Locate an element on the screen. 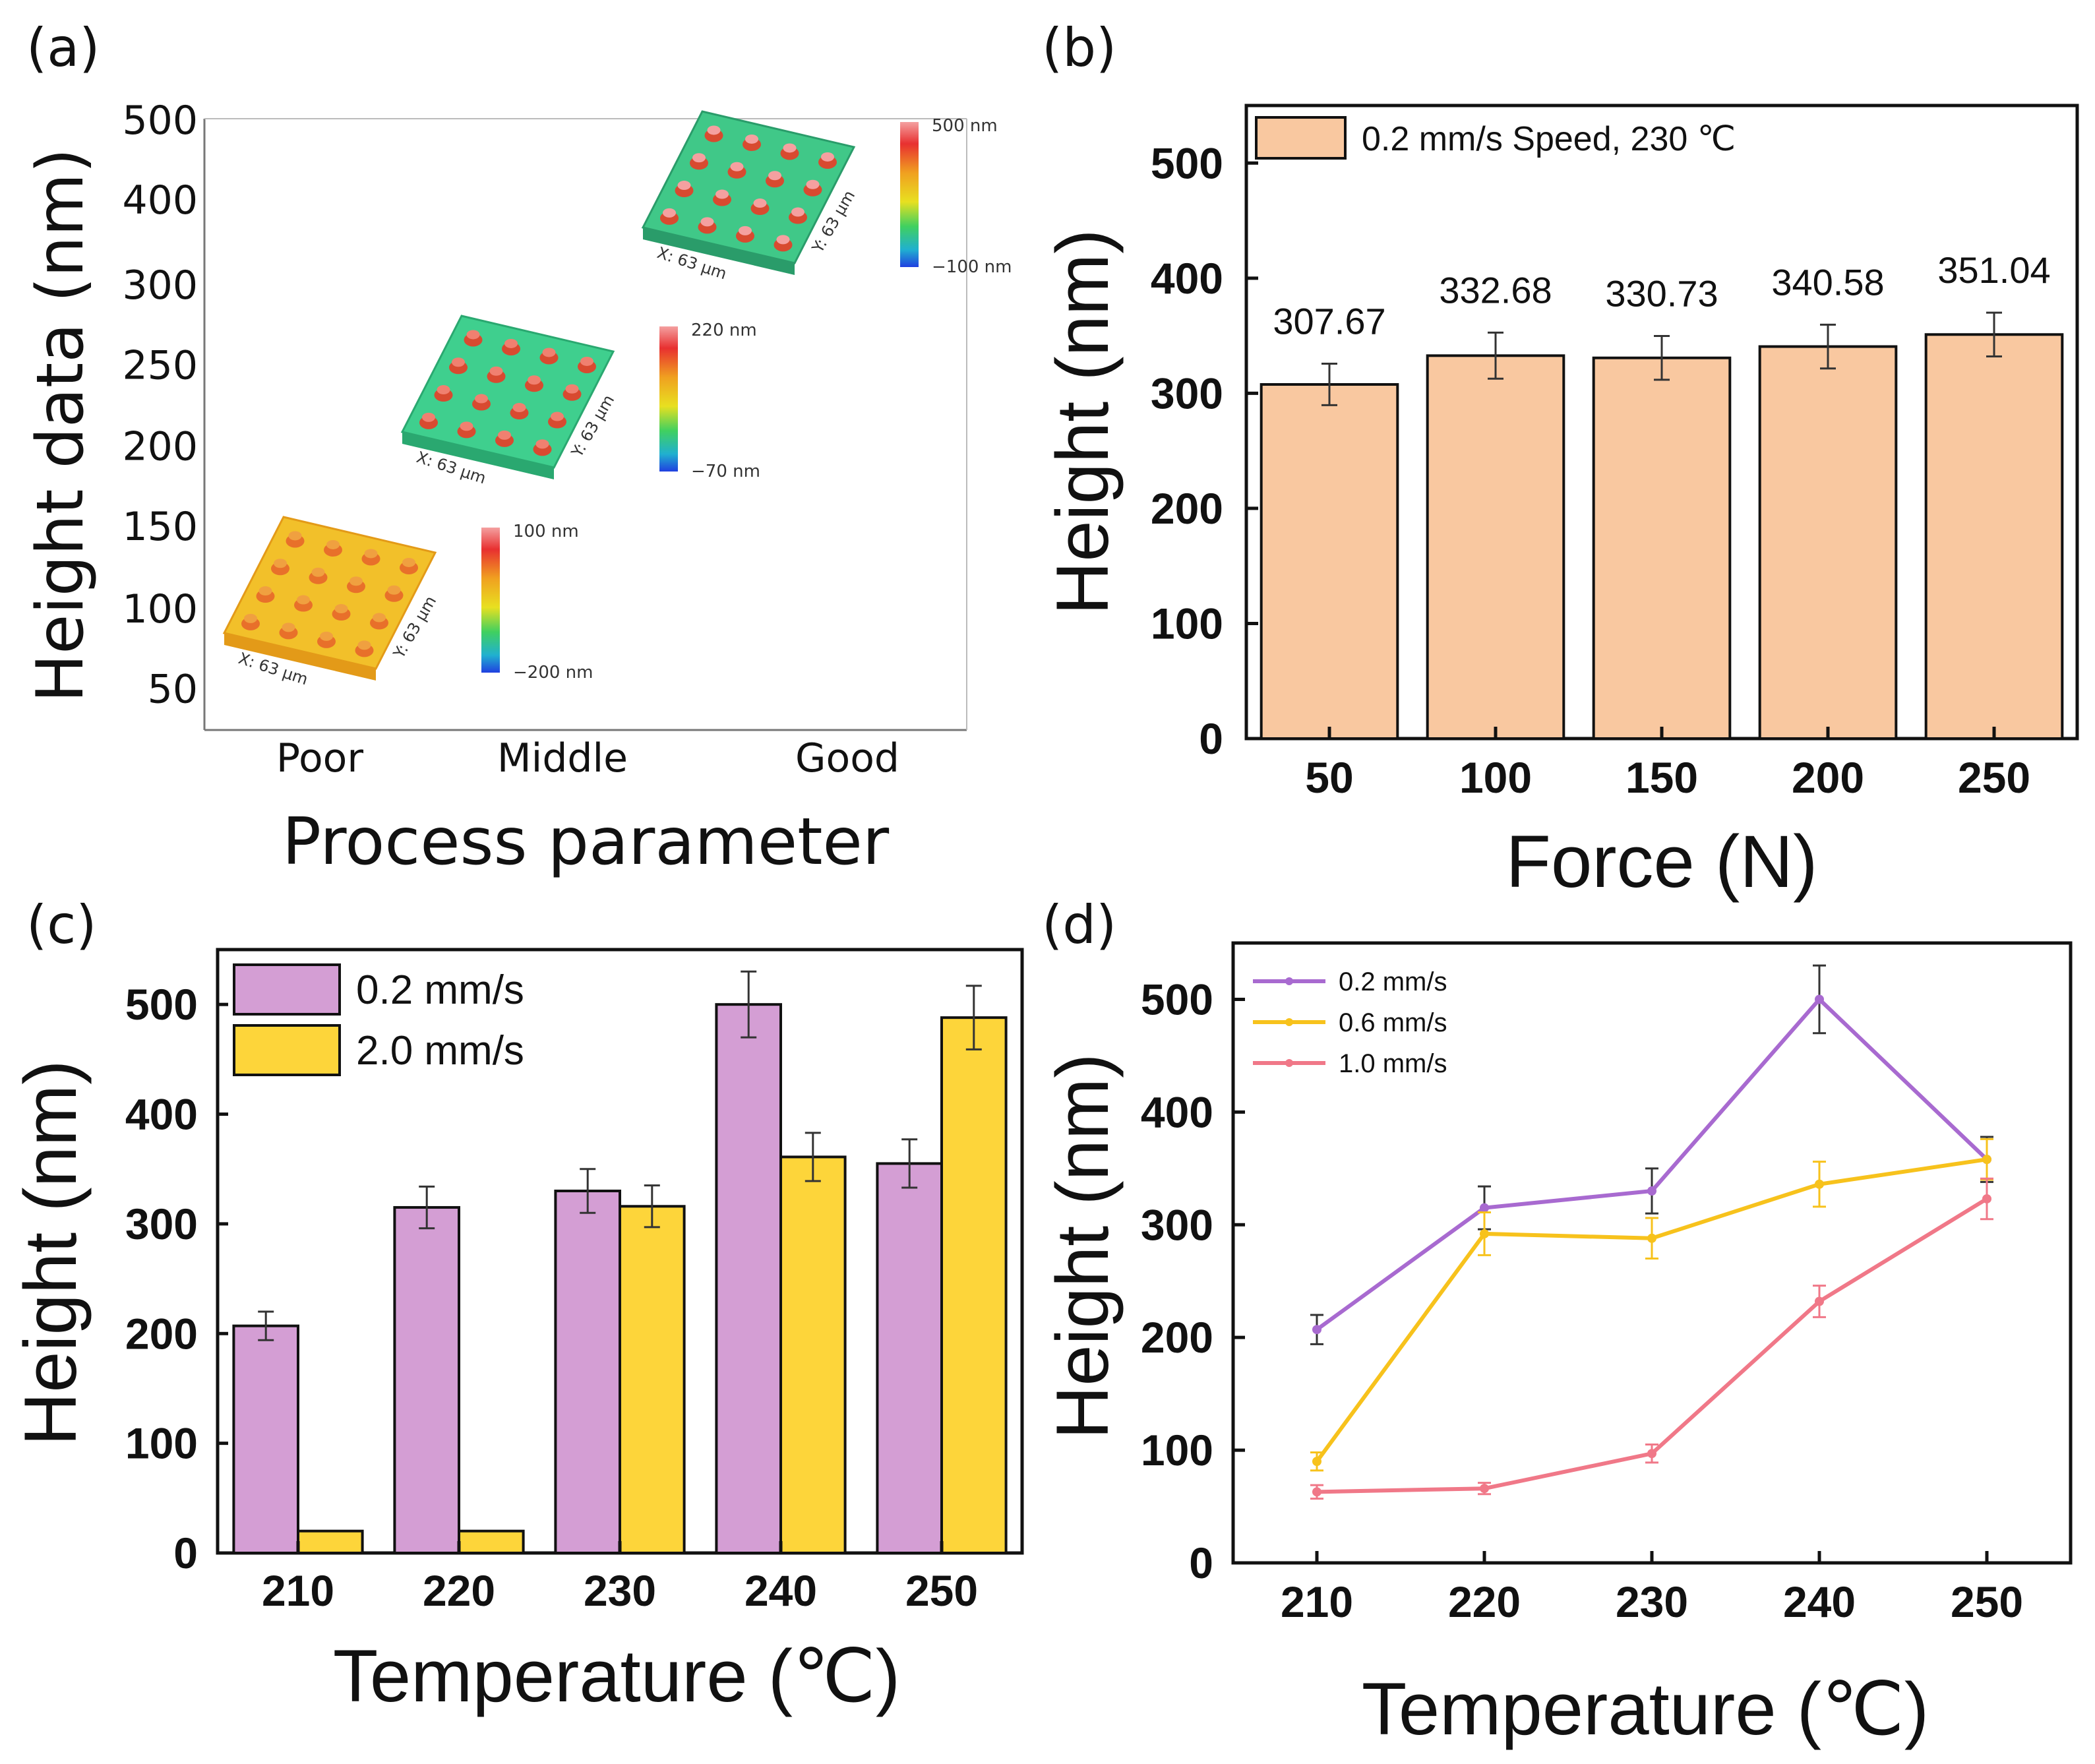  afm-surface-edge is located at coordinates (478, 455).